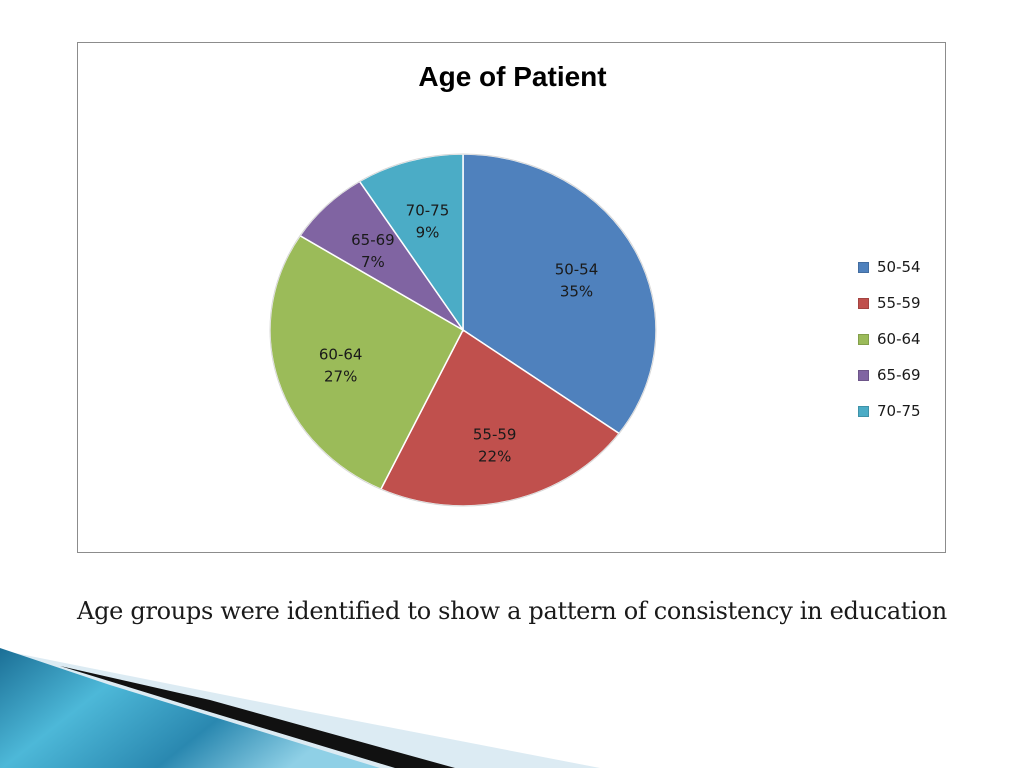 This screenshot has width=1024, height=768. What do you see at coordinates (340, 376) in the screenshot?
I see `slice-label-value-60-64: 27%` at bounding box center [340, 376].